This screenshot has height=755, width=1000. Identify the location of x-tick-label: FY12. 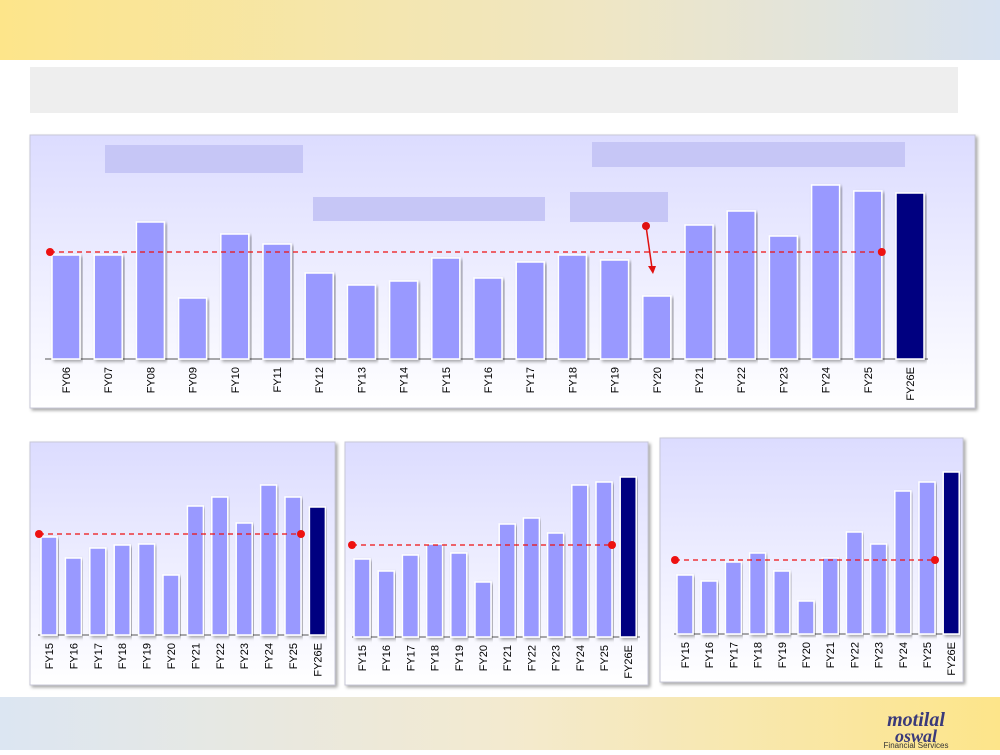
(320, 380).